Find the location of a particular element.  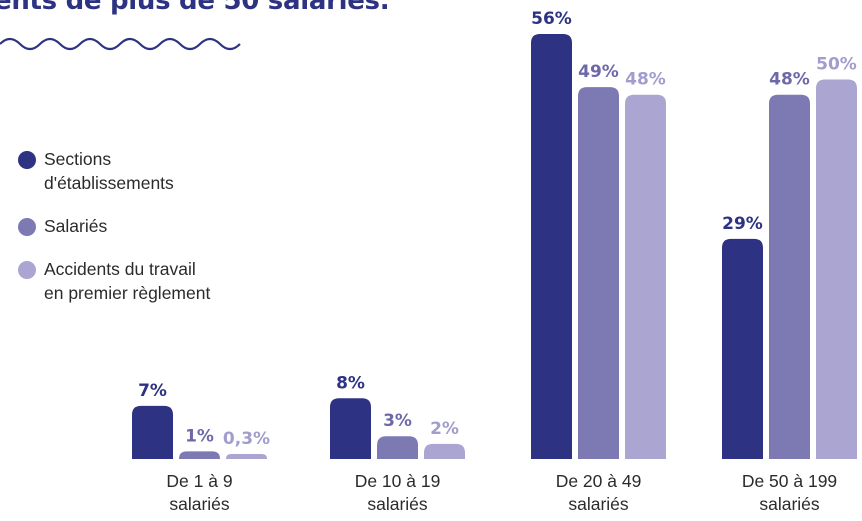

data-label-series-3-cat-2: 2% is located at coordinates (444, 429).